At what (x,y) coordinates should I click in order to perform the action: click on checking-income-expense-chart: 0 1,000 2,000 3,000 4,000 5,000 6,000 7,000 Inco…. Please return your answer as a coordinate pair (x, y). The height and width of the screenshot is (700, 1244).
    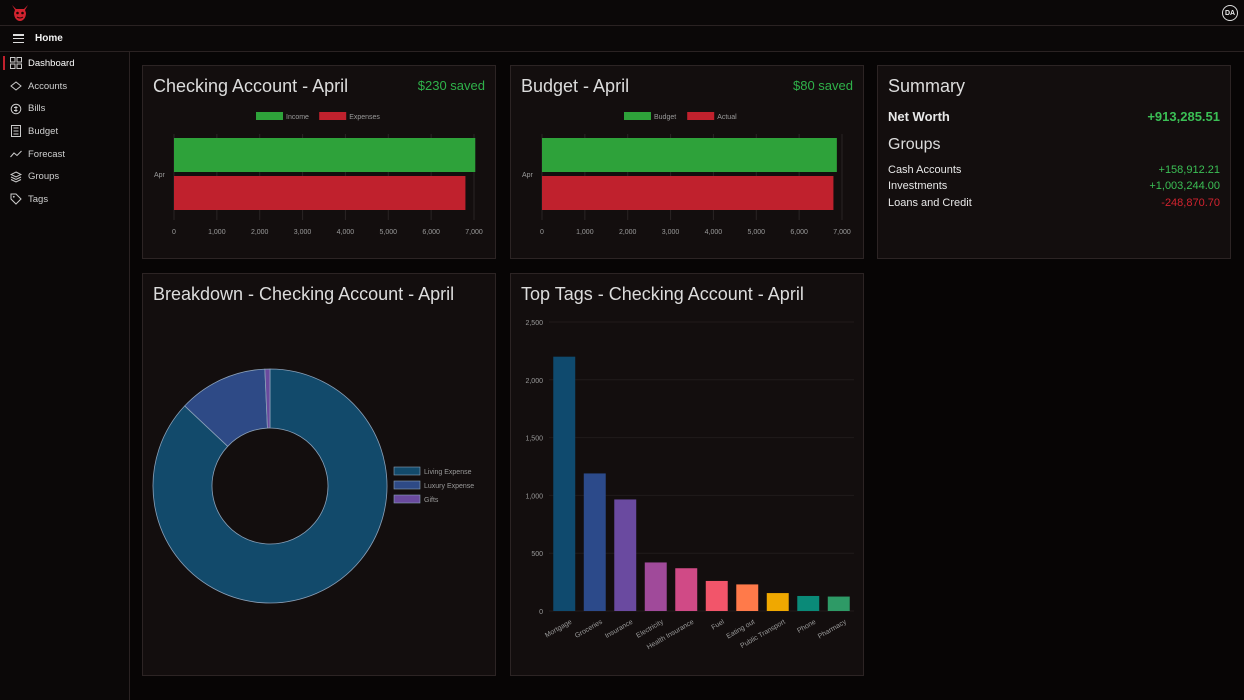
    Looking at the image, I should click on (318, 174).